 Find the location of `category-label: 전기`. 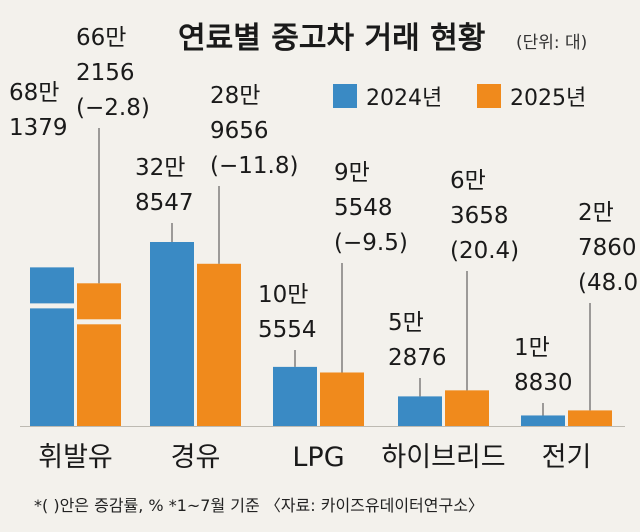

category-label: 전기 is located at coordinates (567, 457).